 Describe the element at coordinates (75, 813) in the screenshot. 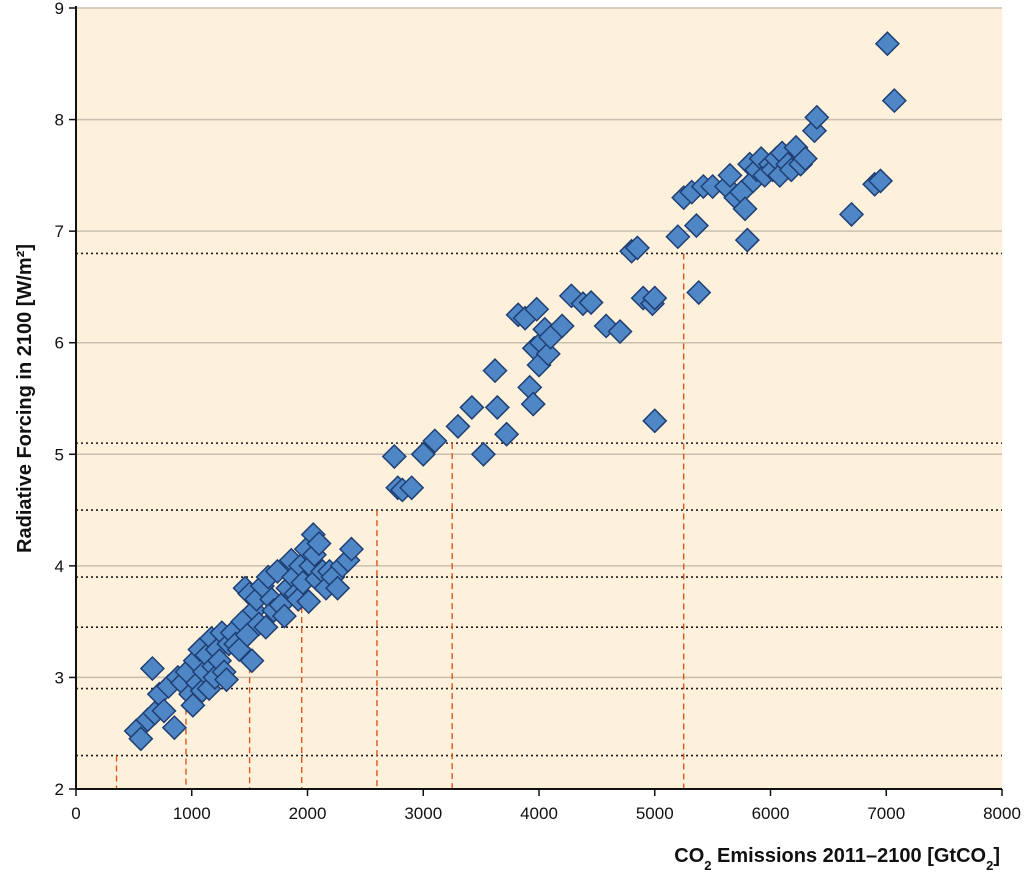

I see `x-tick-label: 0` at that location.